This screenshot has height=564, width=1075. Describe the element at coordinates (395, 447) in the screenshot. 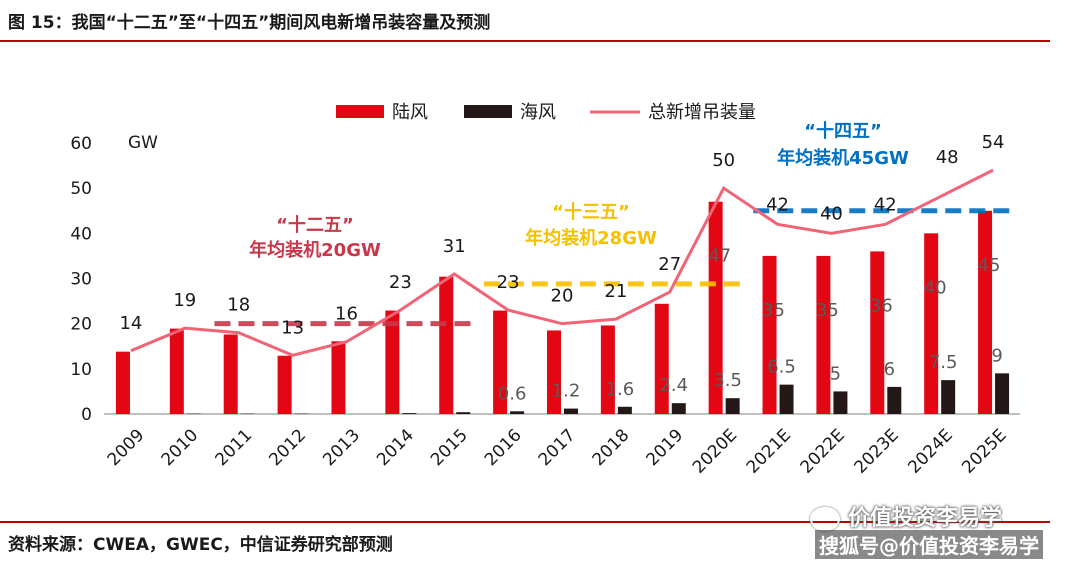

I see `x-tick-label: 2014` at that location.